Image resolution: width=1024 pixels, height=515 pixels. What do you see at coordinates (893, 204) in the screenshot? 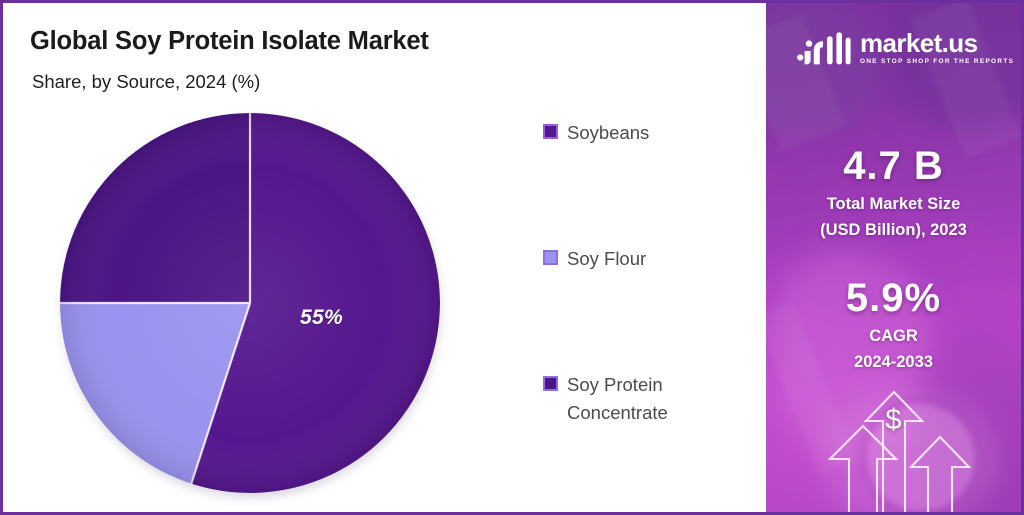
I see `stat-caption-line-1: Total Market Size` at bounding box center [893, 204].